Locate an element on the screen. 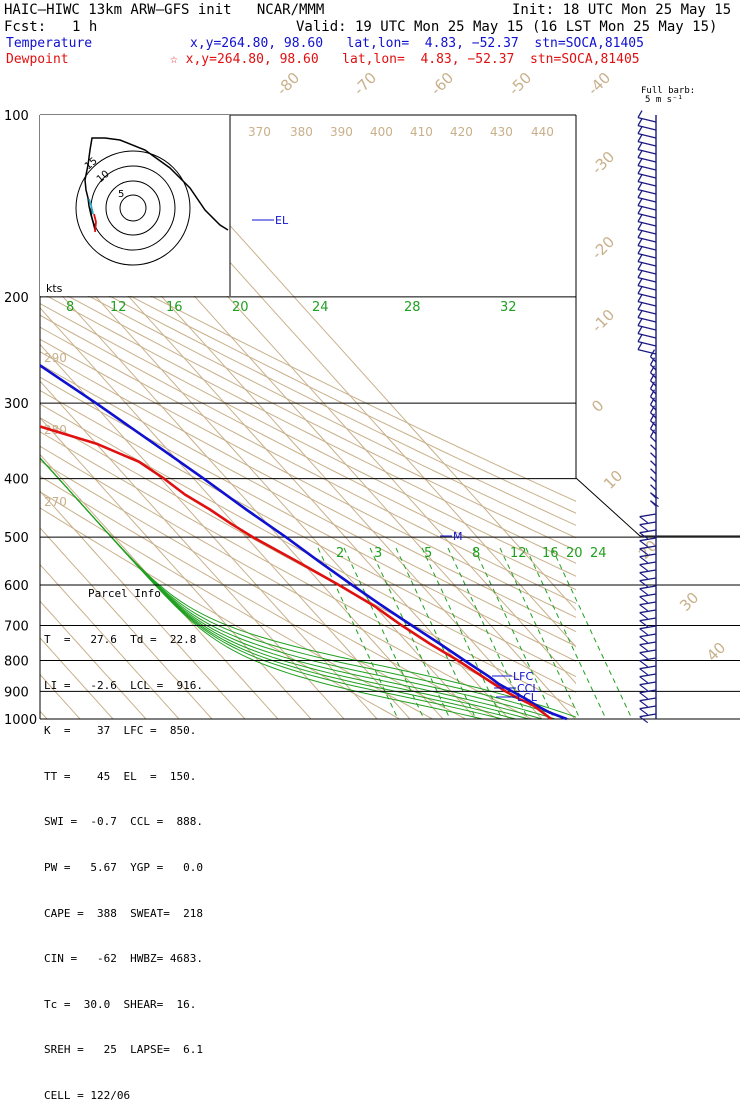 The width and height of the screenshot is (740, 1118). level-marker-label: LFC is located at coordinates (523, 676).